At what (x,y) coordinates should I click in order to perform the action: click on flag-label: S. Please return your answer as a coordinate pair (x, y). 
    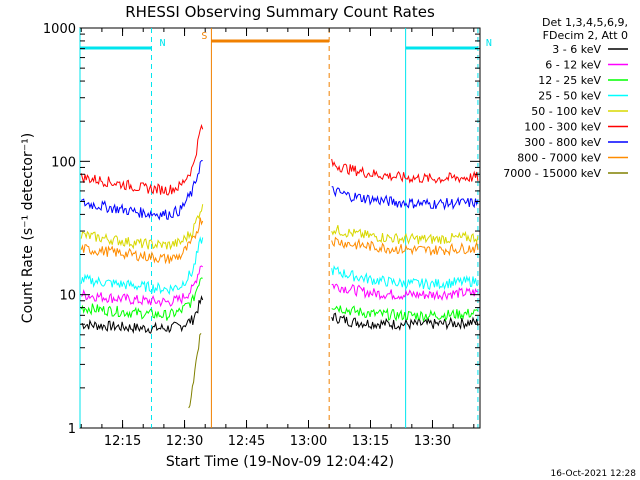
    Looking at the image, I should click on (204, 36).